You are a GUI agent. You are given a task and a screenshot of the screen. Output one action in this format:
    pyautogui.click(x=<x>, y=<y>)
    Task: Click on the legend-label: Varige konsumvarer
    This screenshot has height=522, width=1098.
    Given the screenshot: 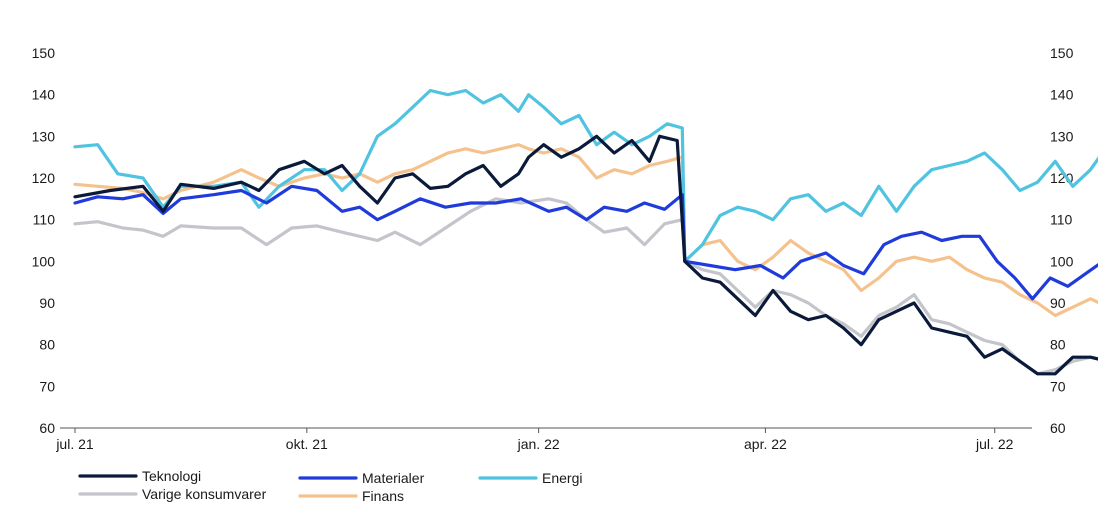 What is the action you would take?
    pyautogui.click(x=204, y=494)
    